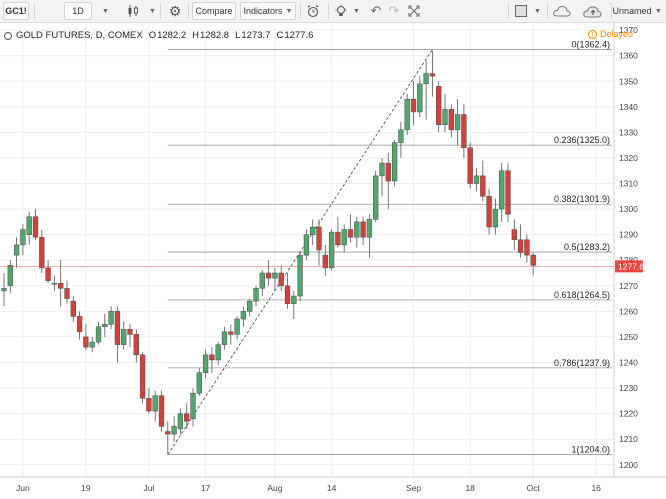  What do you see at coordinates (582, 140) in the screenshot?
I see `fib-level-label: 0.236(1325.0)` at bounding box center [582, 140].